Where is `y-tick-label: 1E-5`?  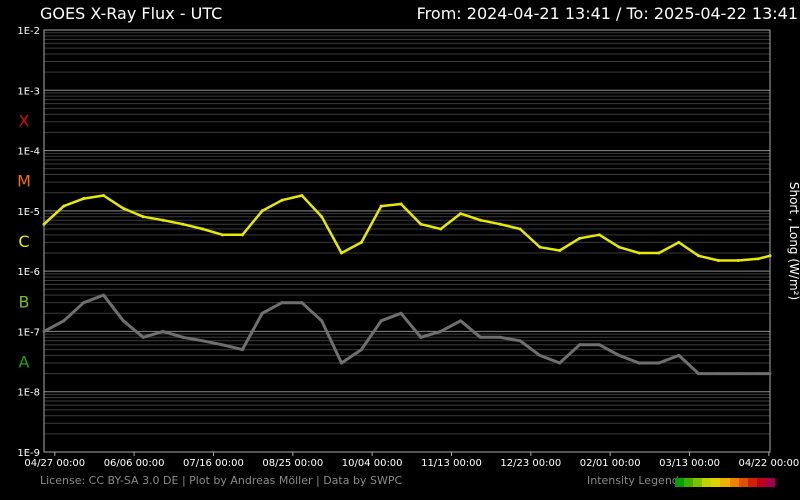
y-tick-label: 1E-5 is located at coordinates (28, 212).